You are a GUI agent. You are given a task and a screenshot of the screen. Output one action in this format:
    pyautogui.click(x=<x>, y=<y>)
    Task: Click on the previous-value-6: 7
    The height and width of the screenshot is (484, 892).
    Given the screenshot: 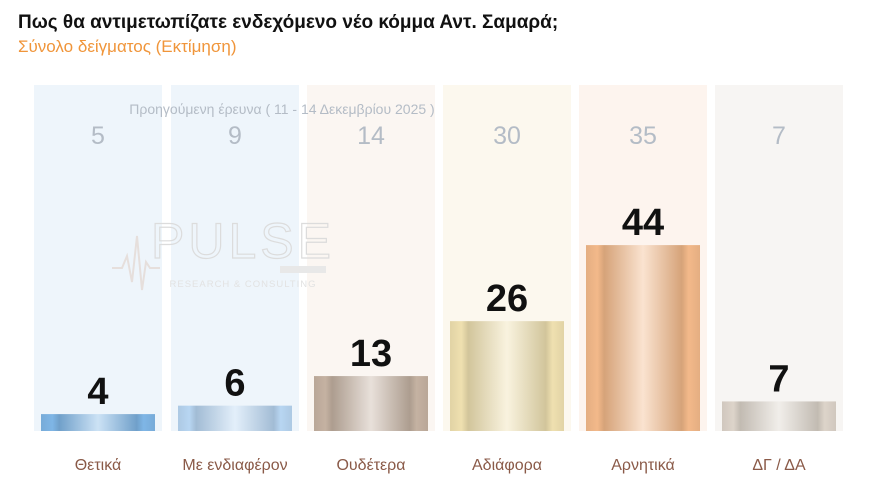 What is the action you would take?
    pyautogui.click(x=779, y=136)
    